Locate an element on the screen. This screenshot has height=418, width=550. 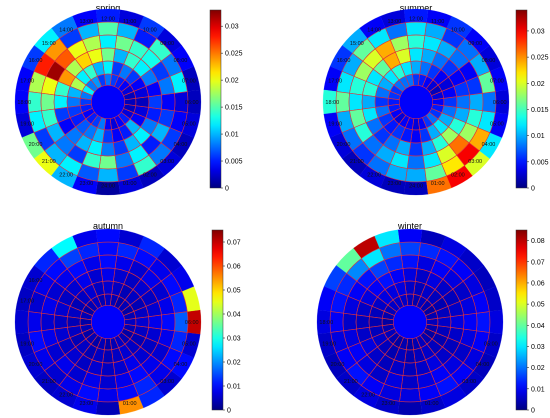
hour-label: 12:00 is located at coordinates (108, 19).